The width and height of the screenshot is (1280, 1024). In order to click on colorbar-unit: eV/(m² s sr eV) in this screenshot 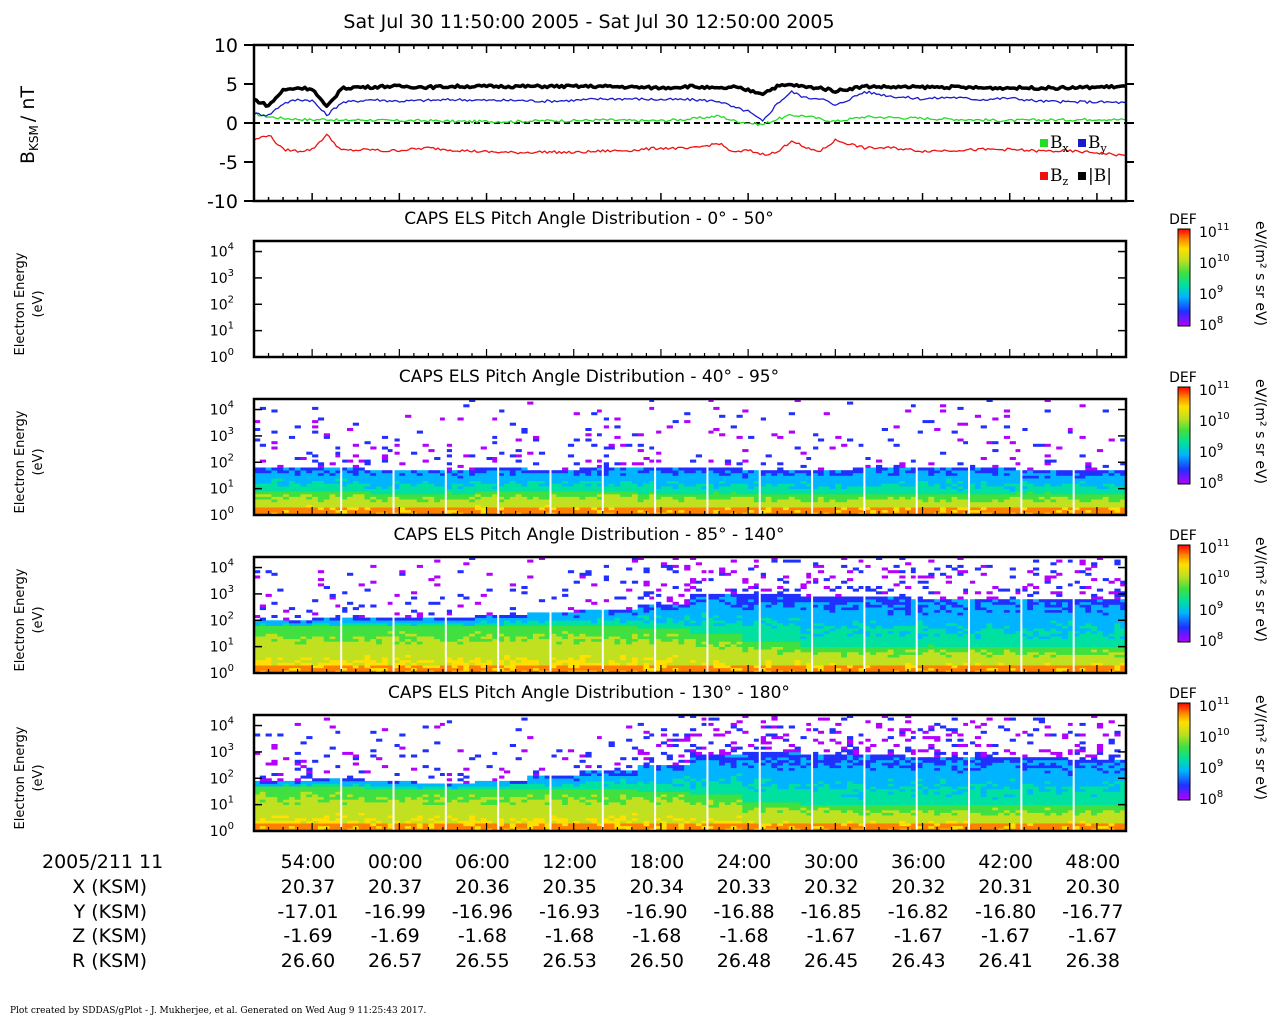, I will do `click(1260, 431)`.